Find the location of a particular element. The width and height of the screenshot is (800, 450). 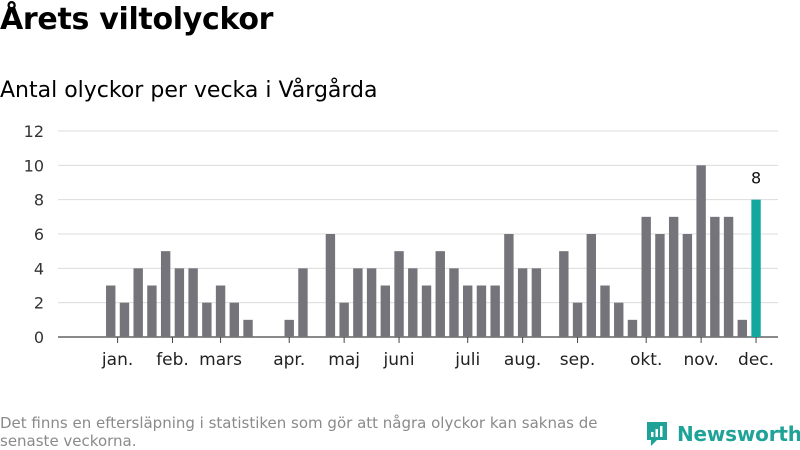

x-tick-label: juni is located at coordinates (399, 360).